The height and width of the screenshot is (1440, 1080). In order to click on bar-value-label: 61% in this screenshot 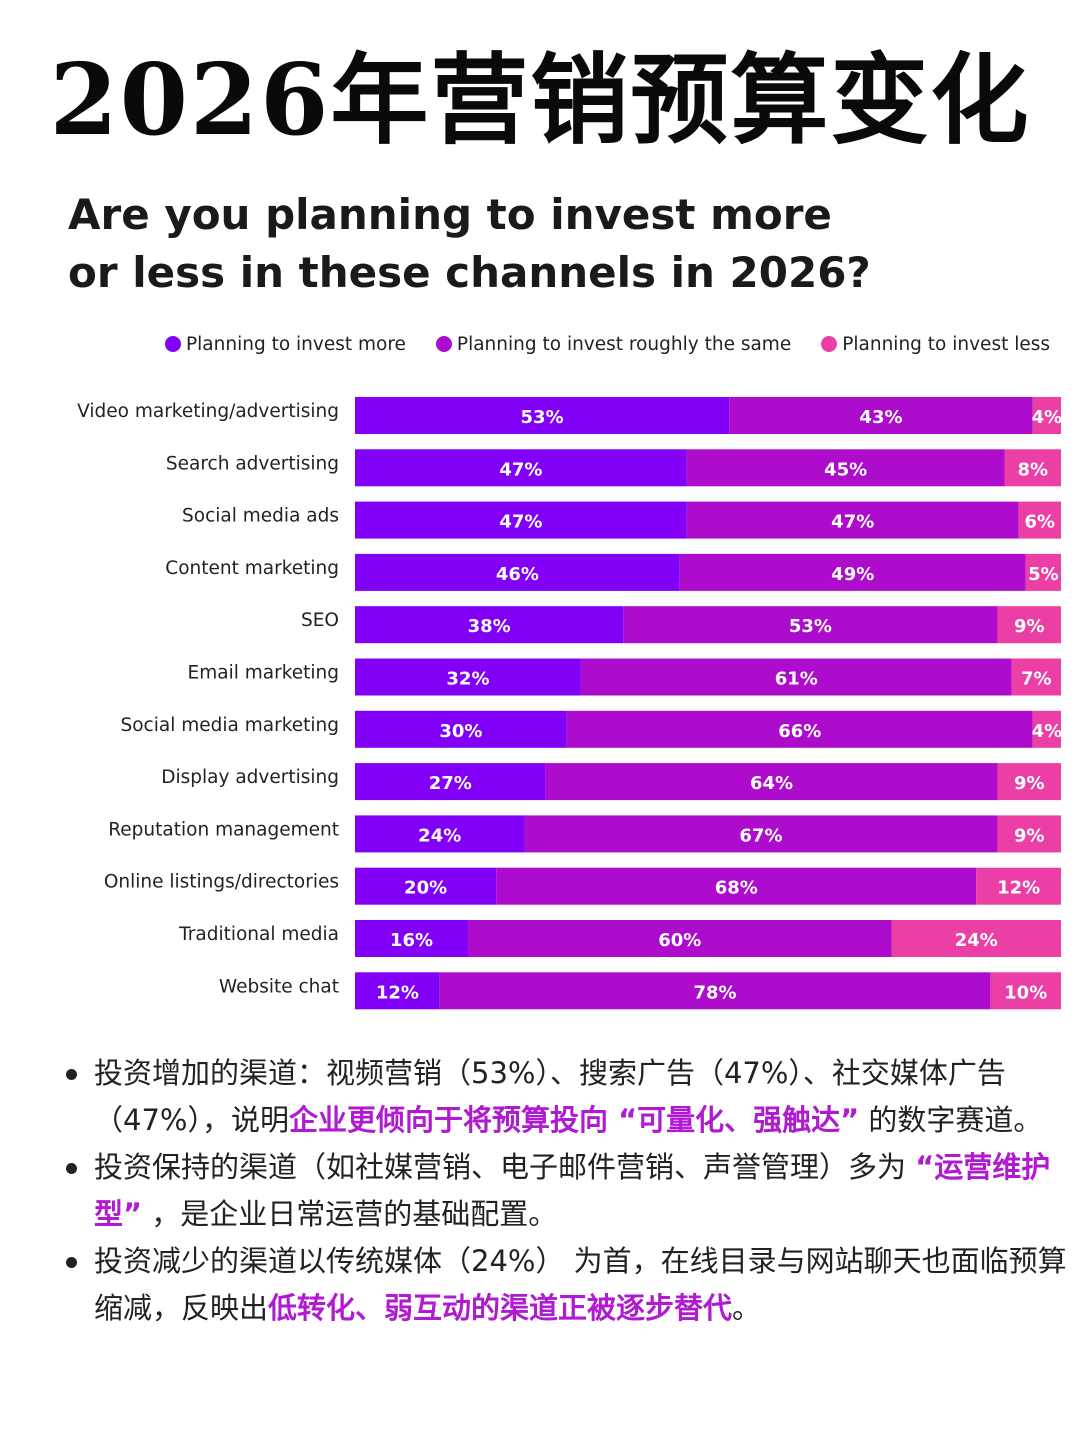, I will do `click(796, 679)`.